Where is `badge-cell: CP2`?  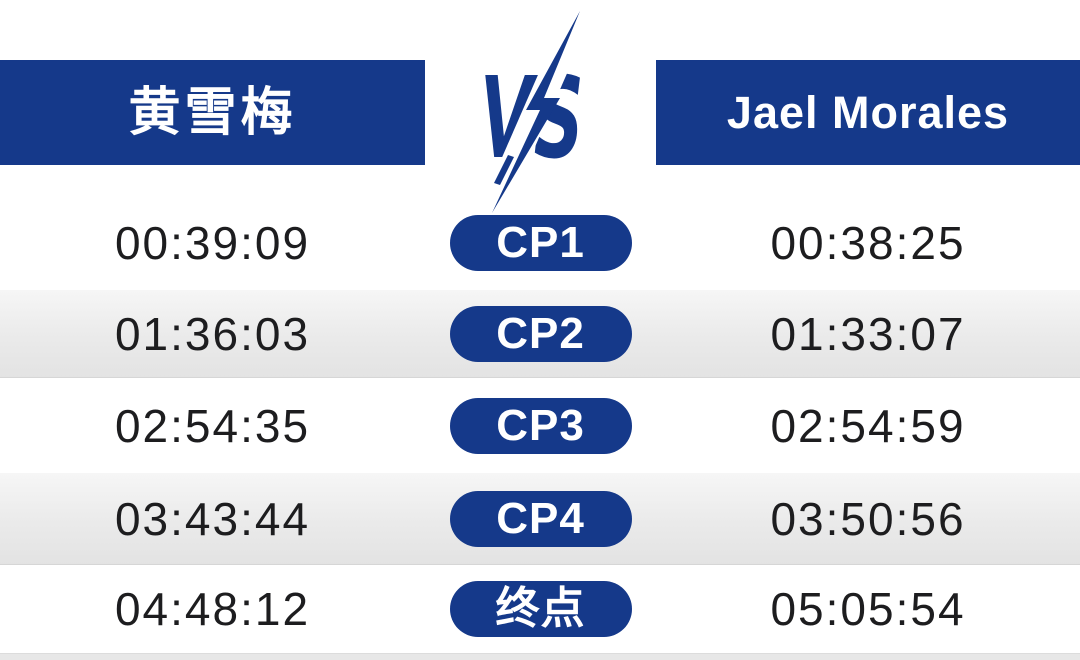
badge-cell: CP2 is located at coordinates (540, 334).